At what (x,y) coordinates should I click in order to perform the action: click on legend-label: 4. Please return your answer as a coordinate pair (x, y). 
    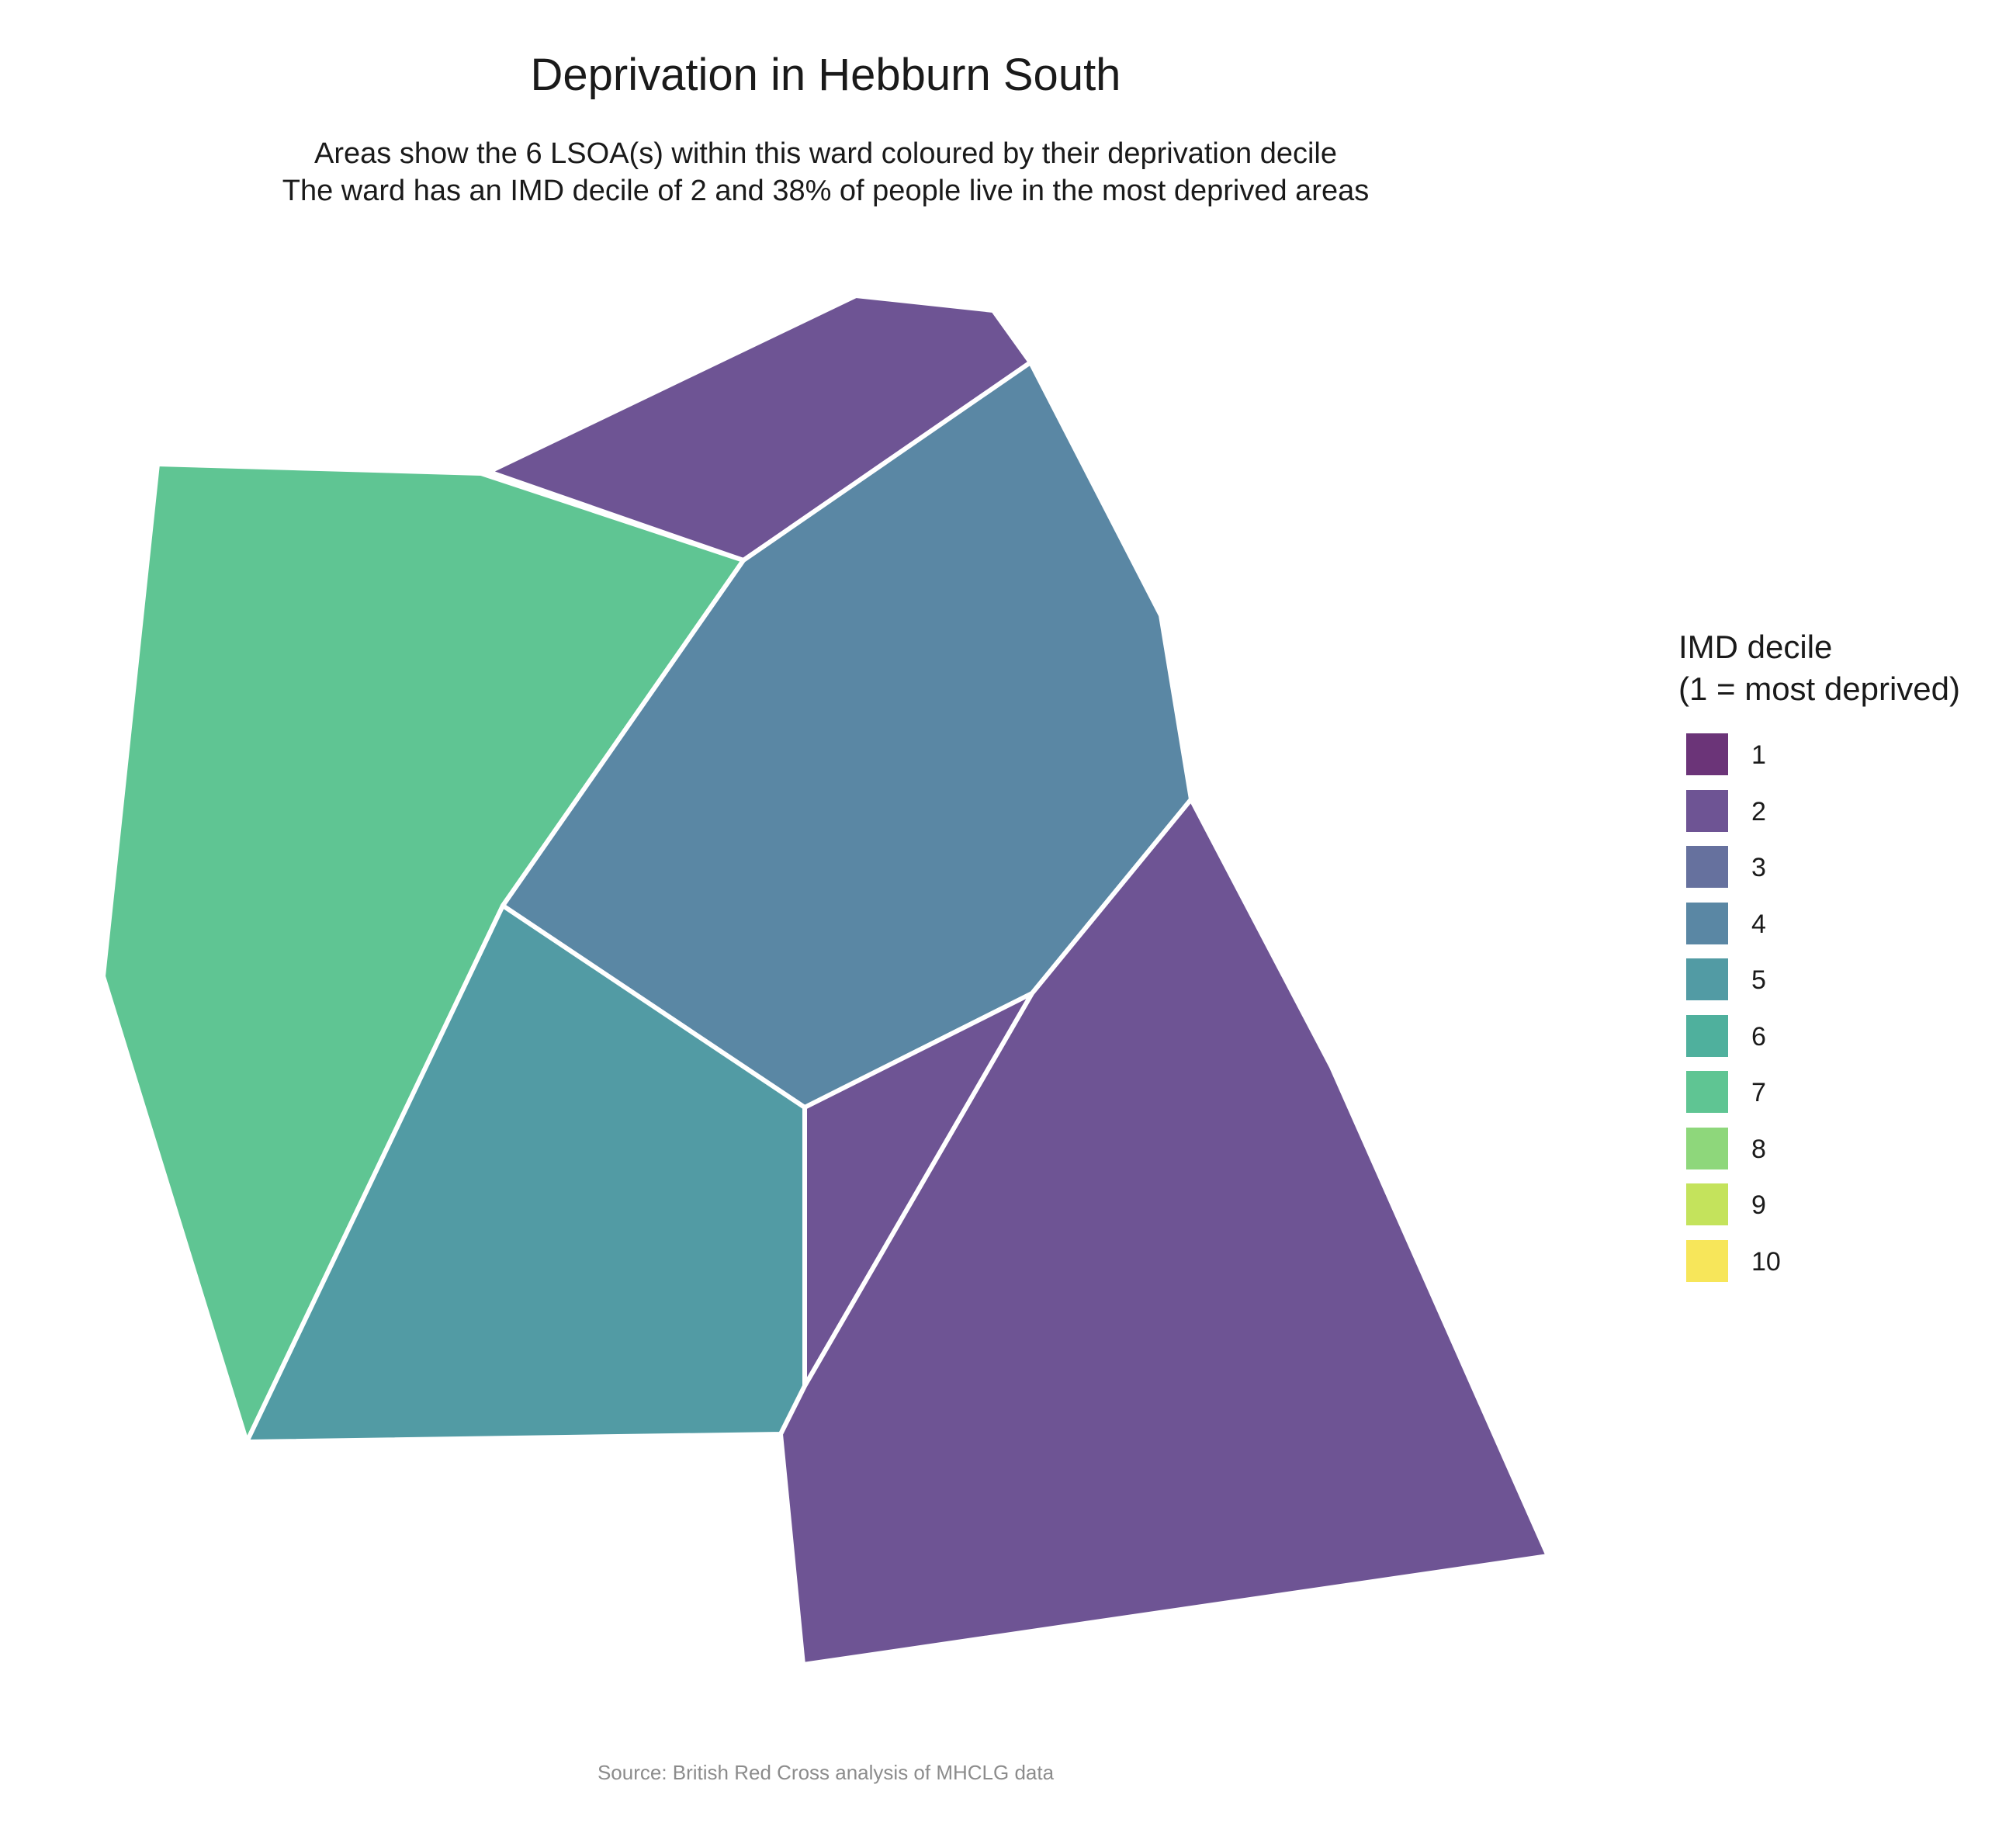
    Looking at the image, I should click on (1759, 924).